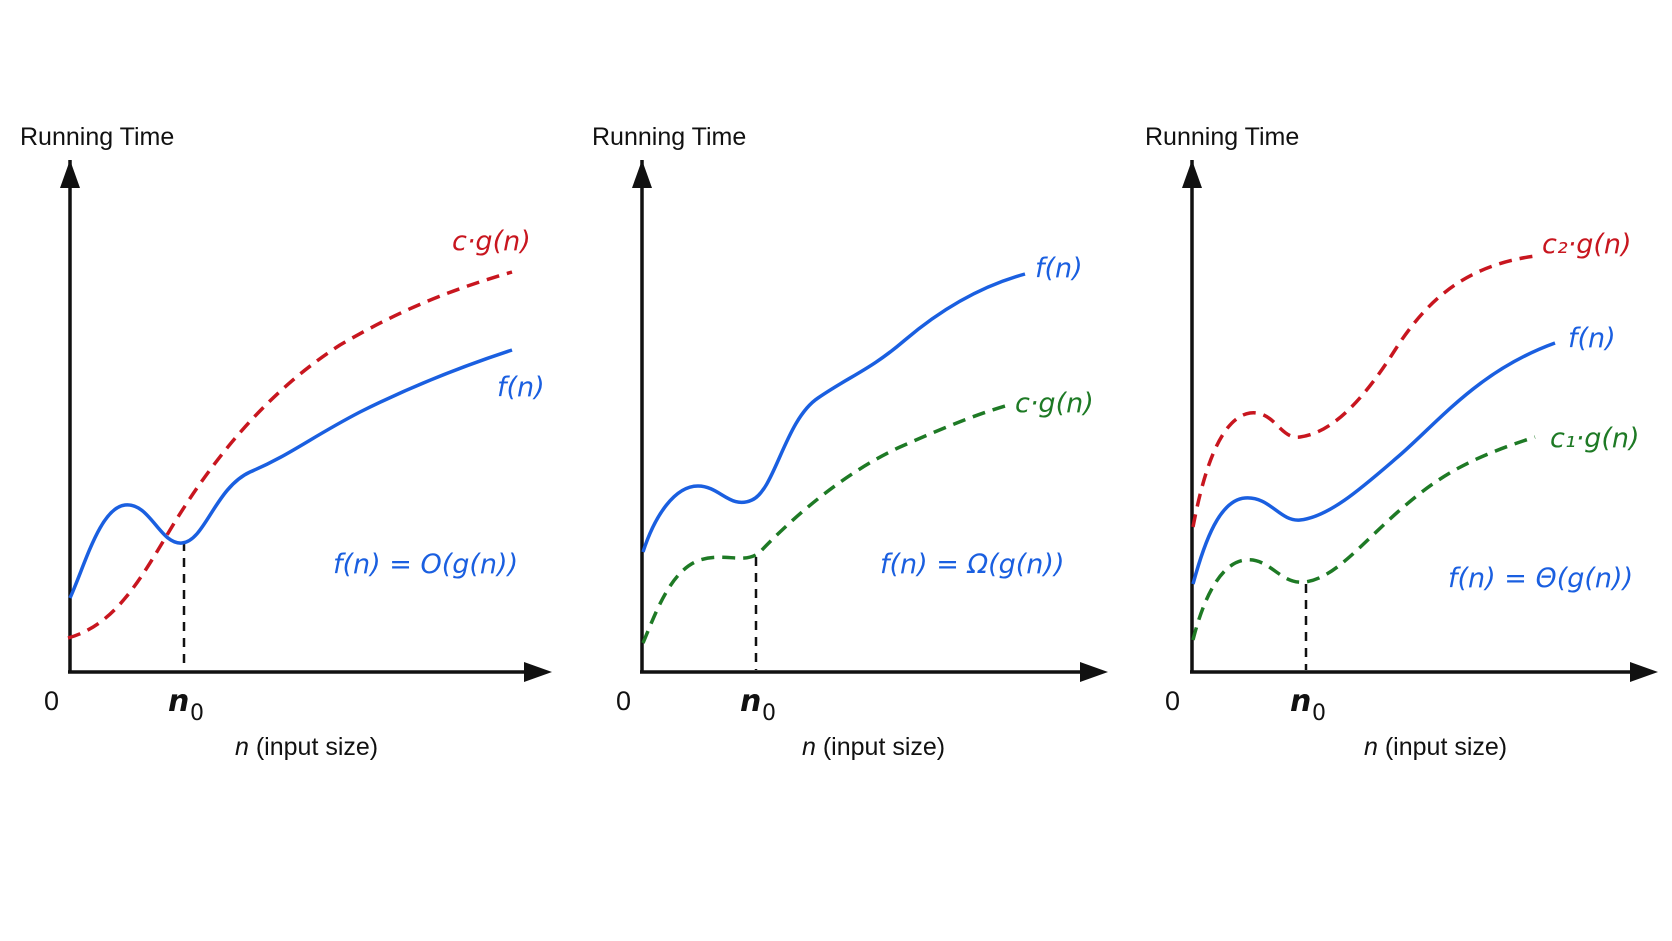 The height and width of the screenshot is (941, 1672). Describe the element at coordinates (425, 564) in the screenshot. I see `relation-label: f(n) = O(g(n))` at that location.